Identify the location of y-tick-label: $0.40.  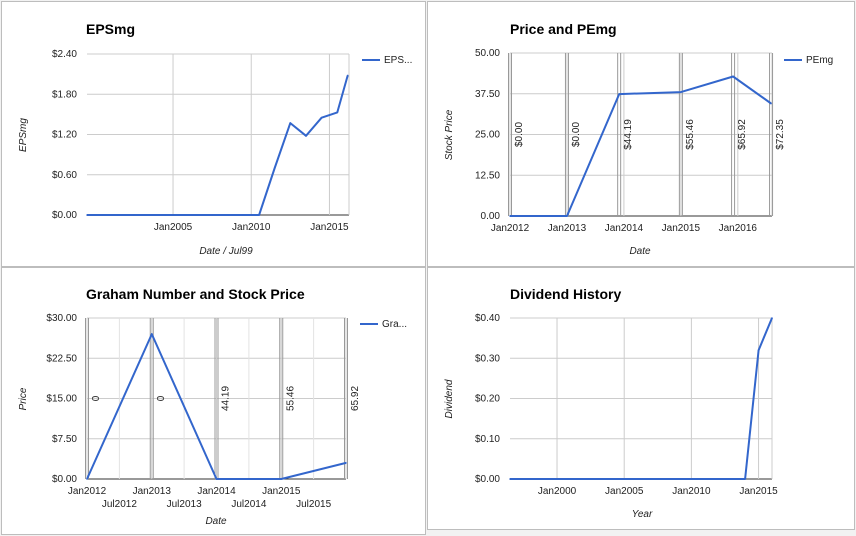
(487, 318).